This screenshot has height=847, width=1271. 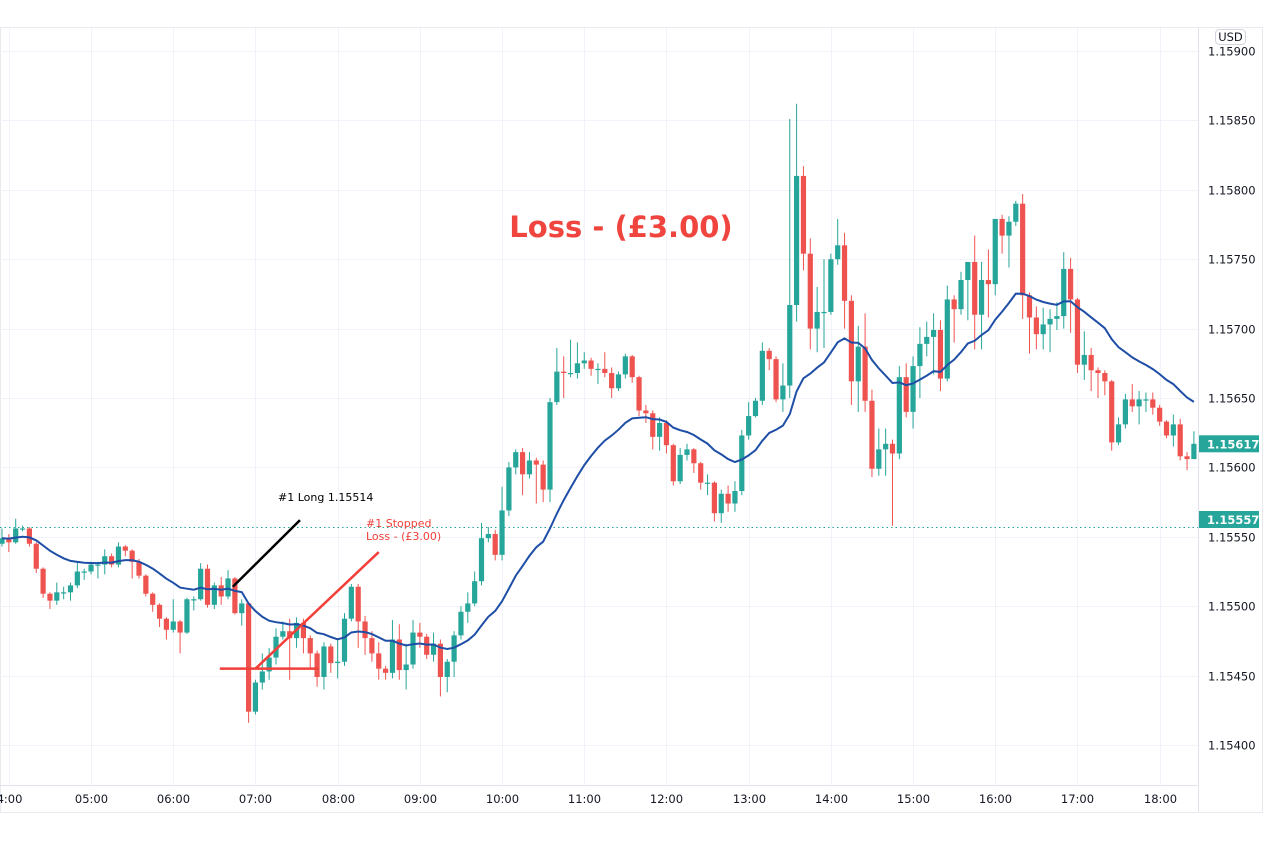 I want to click on currency-button: USD, so click(x=1230, y=37).